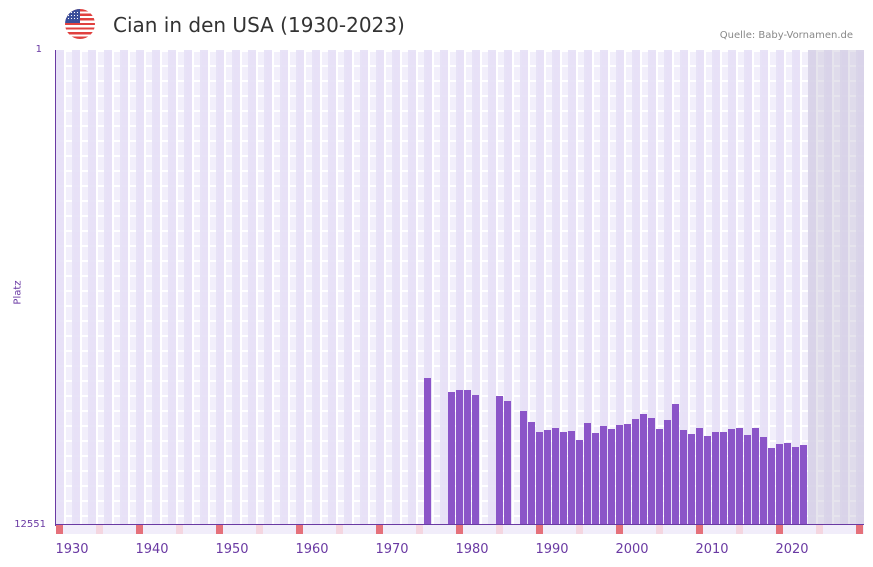  I want to click on bar-2001, so click(643, 469).